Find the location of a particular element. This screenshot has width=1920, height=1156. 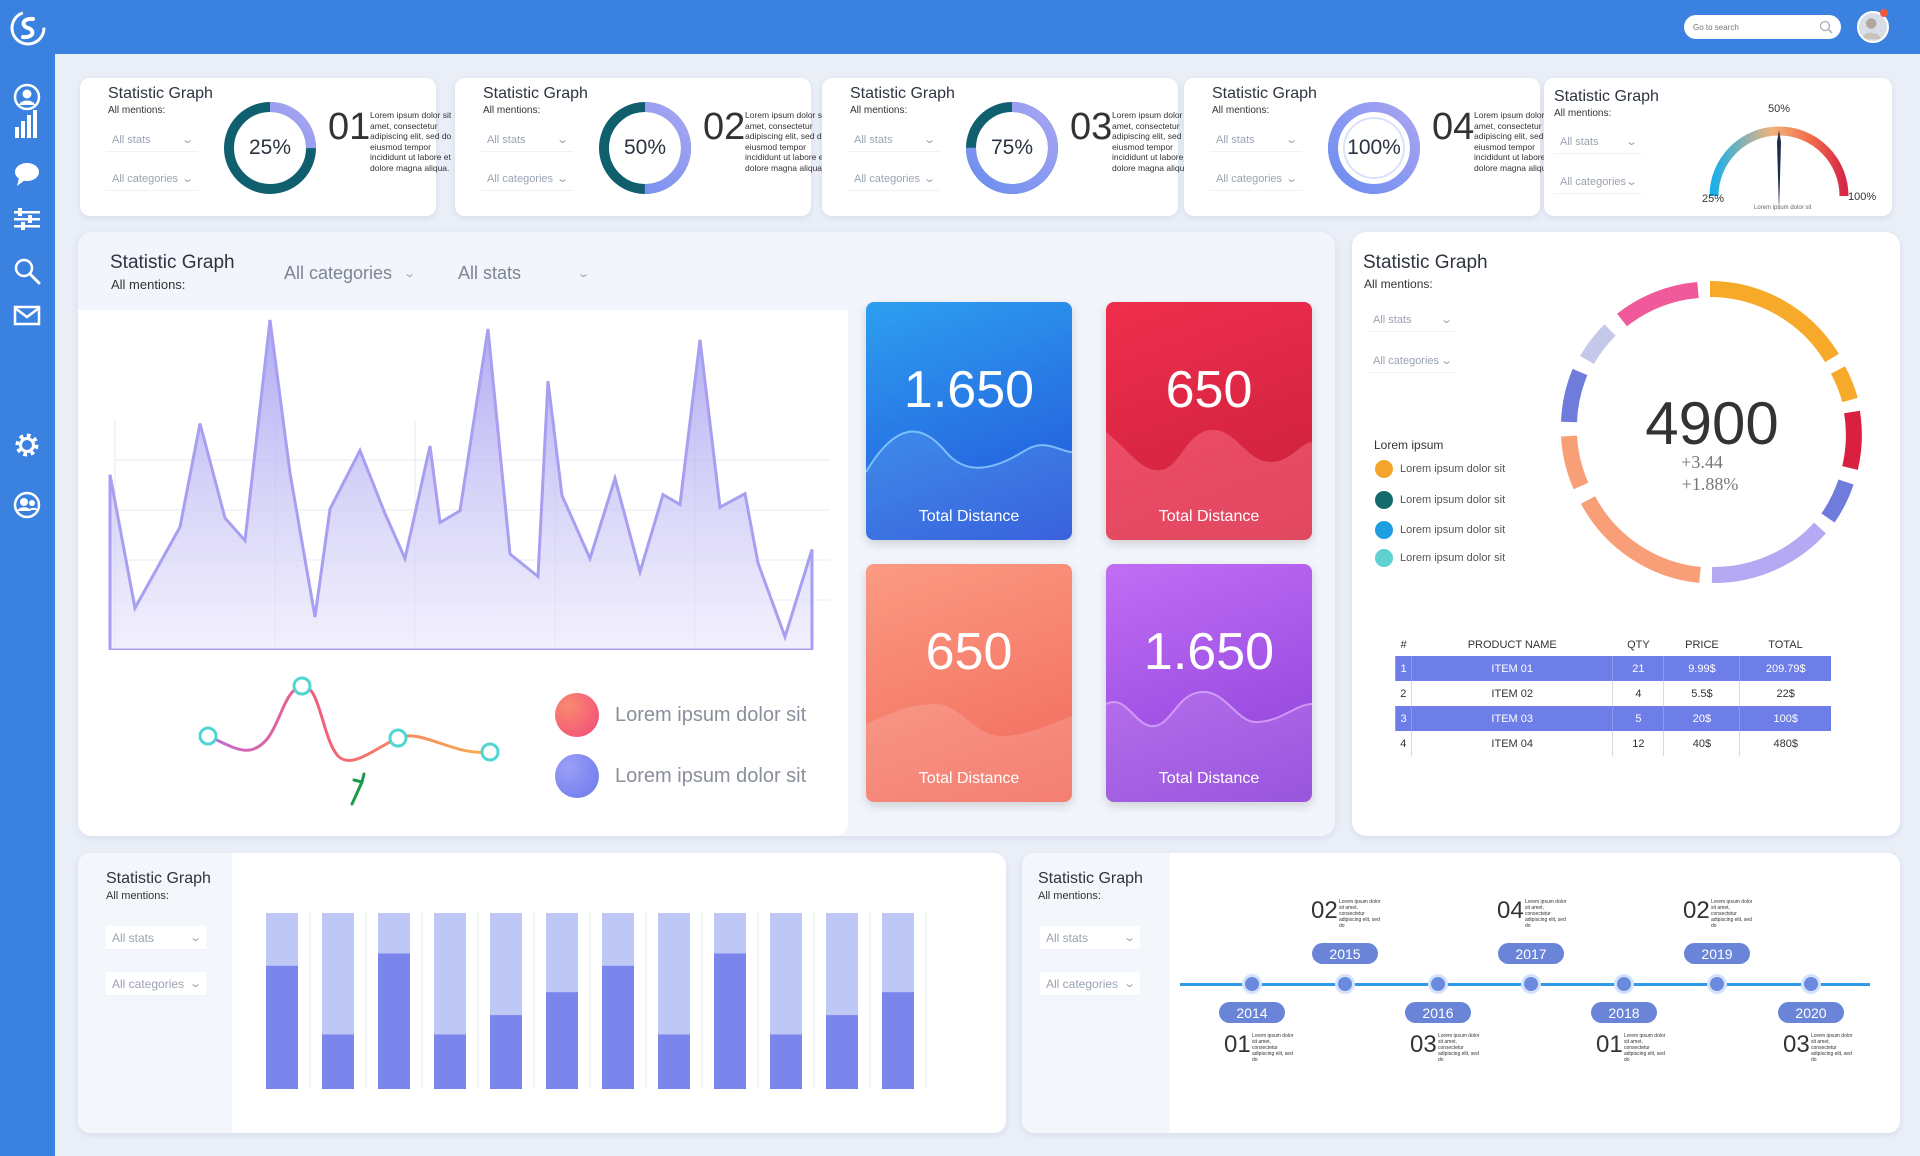

timeline-year: 2020 is located at coordinates (1811, 1012).